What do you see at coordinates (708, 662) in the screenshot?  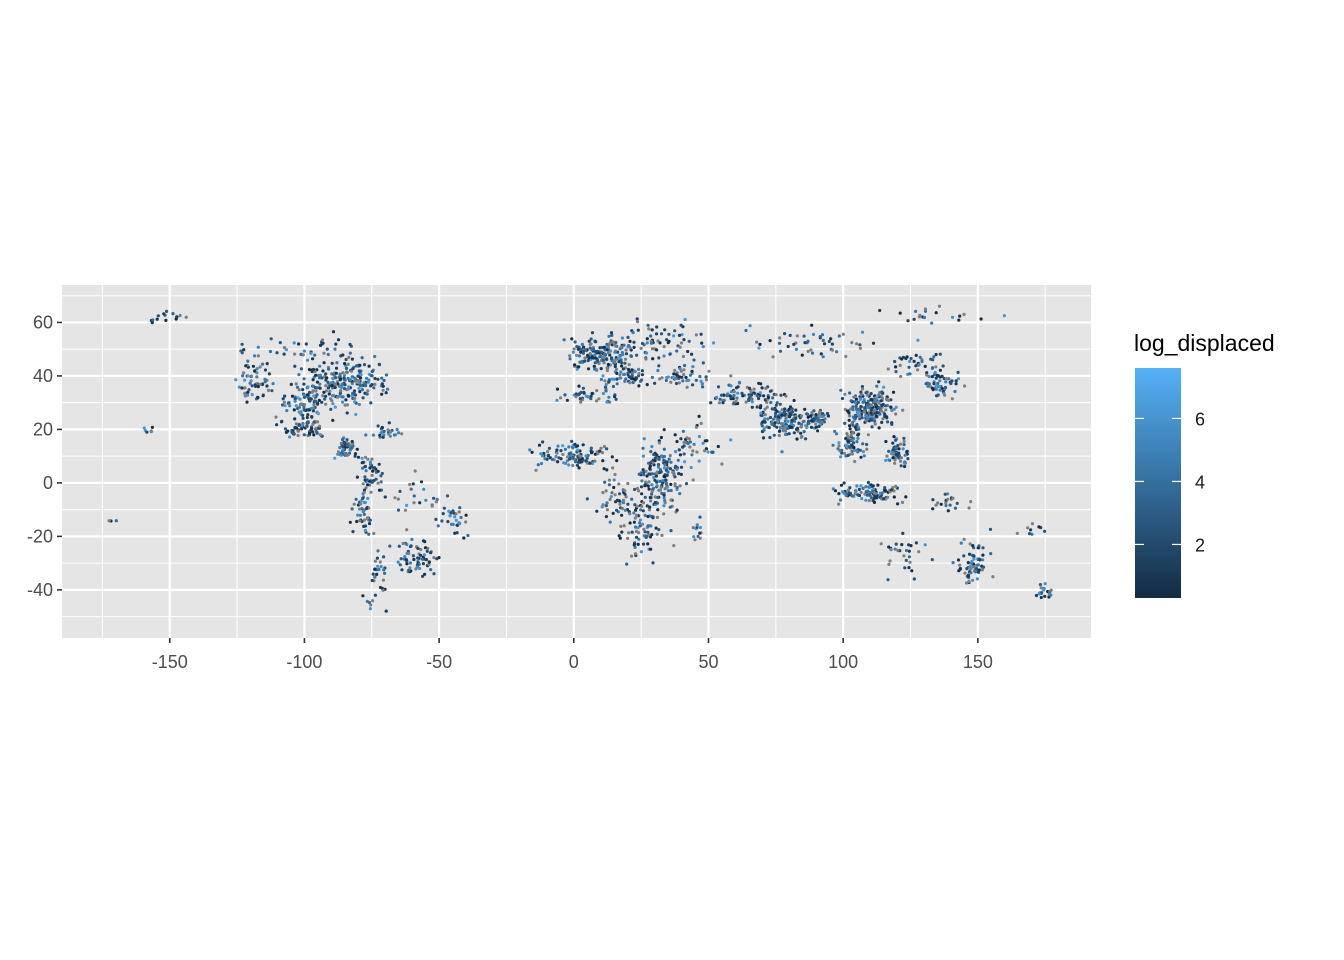 I see `x-tick-label: 50` at bounding box center [708, 662].